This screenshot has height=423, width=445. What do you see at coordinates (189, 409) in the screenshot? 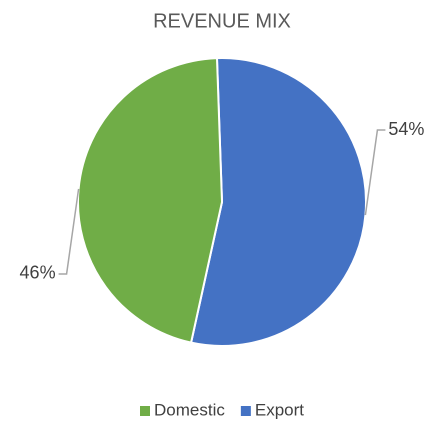
I see `legend-label: Domestic` at bounding box center [189, 409].